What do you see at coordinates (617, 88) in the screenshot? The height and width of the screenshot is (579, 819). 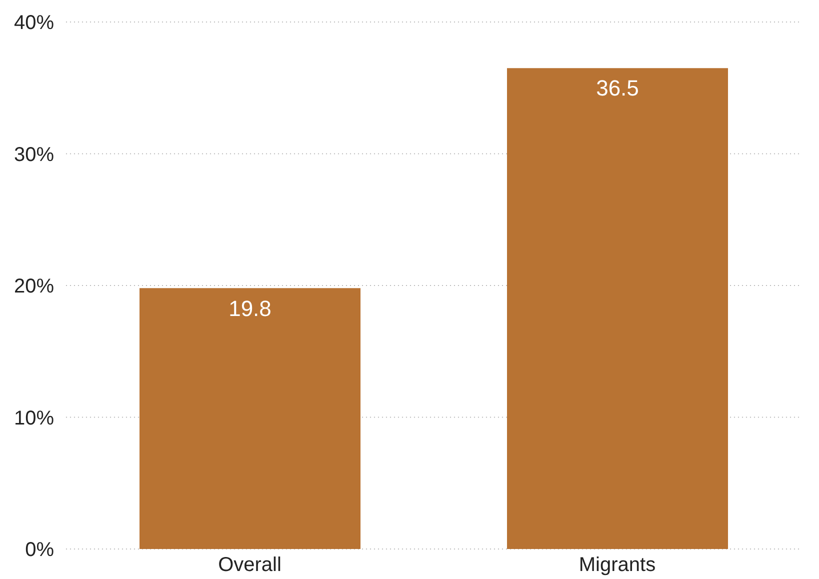 I see `data-label: 36.5` at bounding box center [617, 88].